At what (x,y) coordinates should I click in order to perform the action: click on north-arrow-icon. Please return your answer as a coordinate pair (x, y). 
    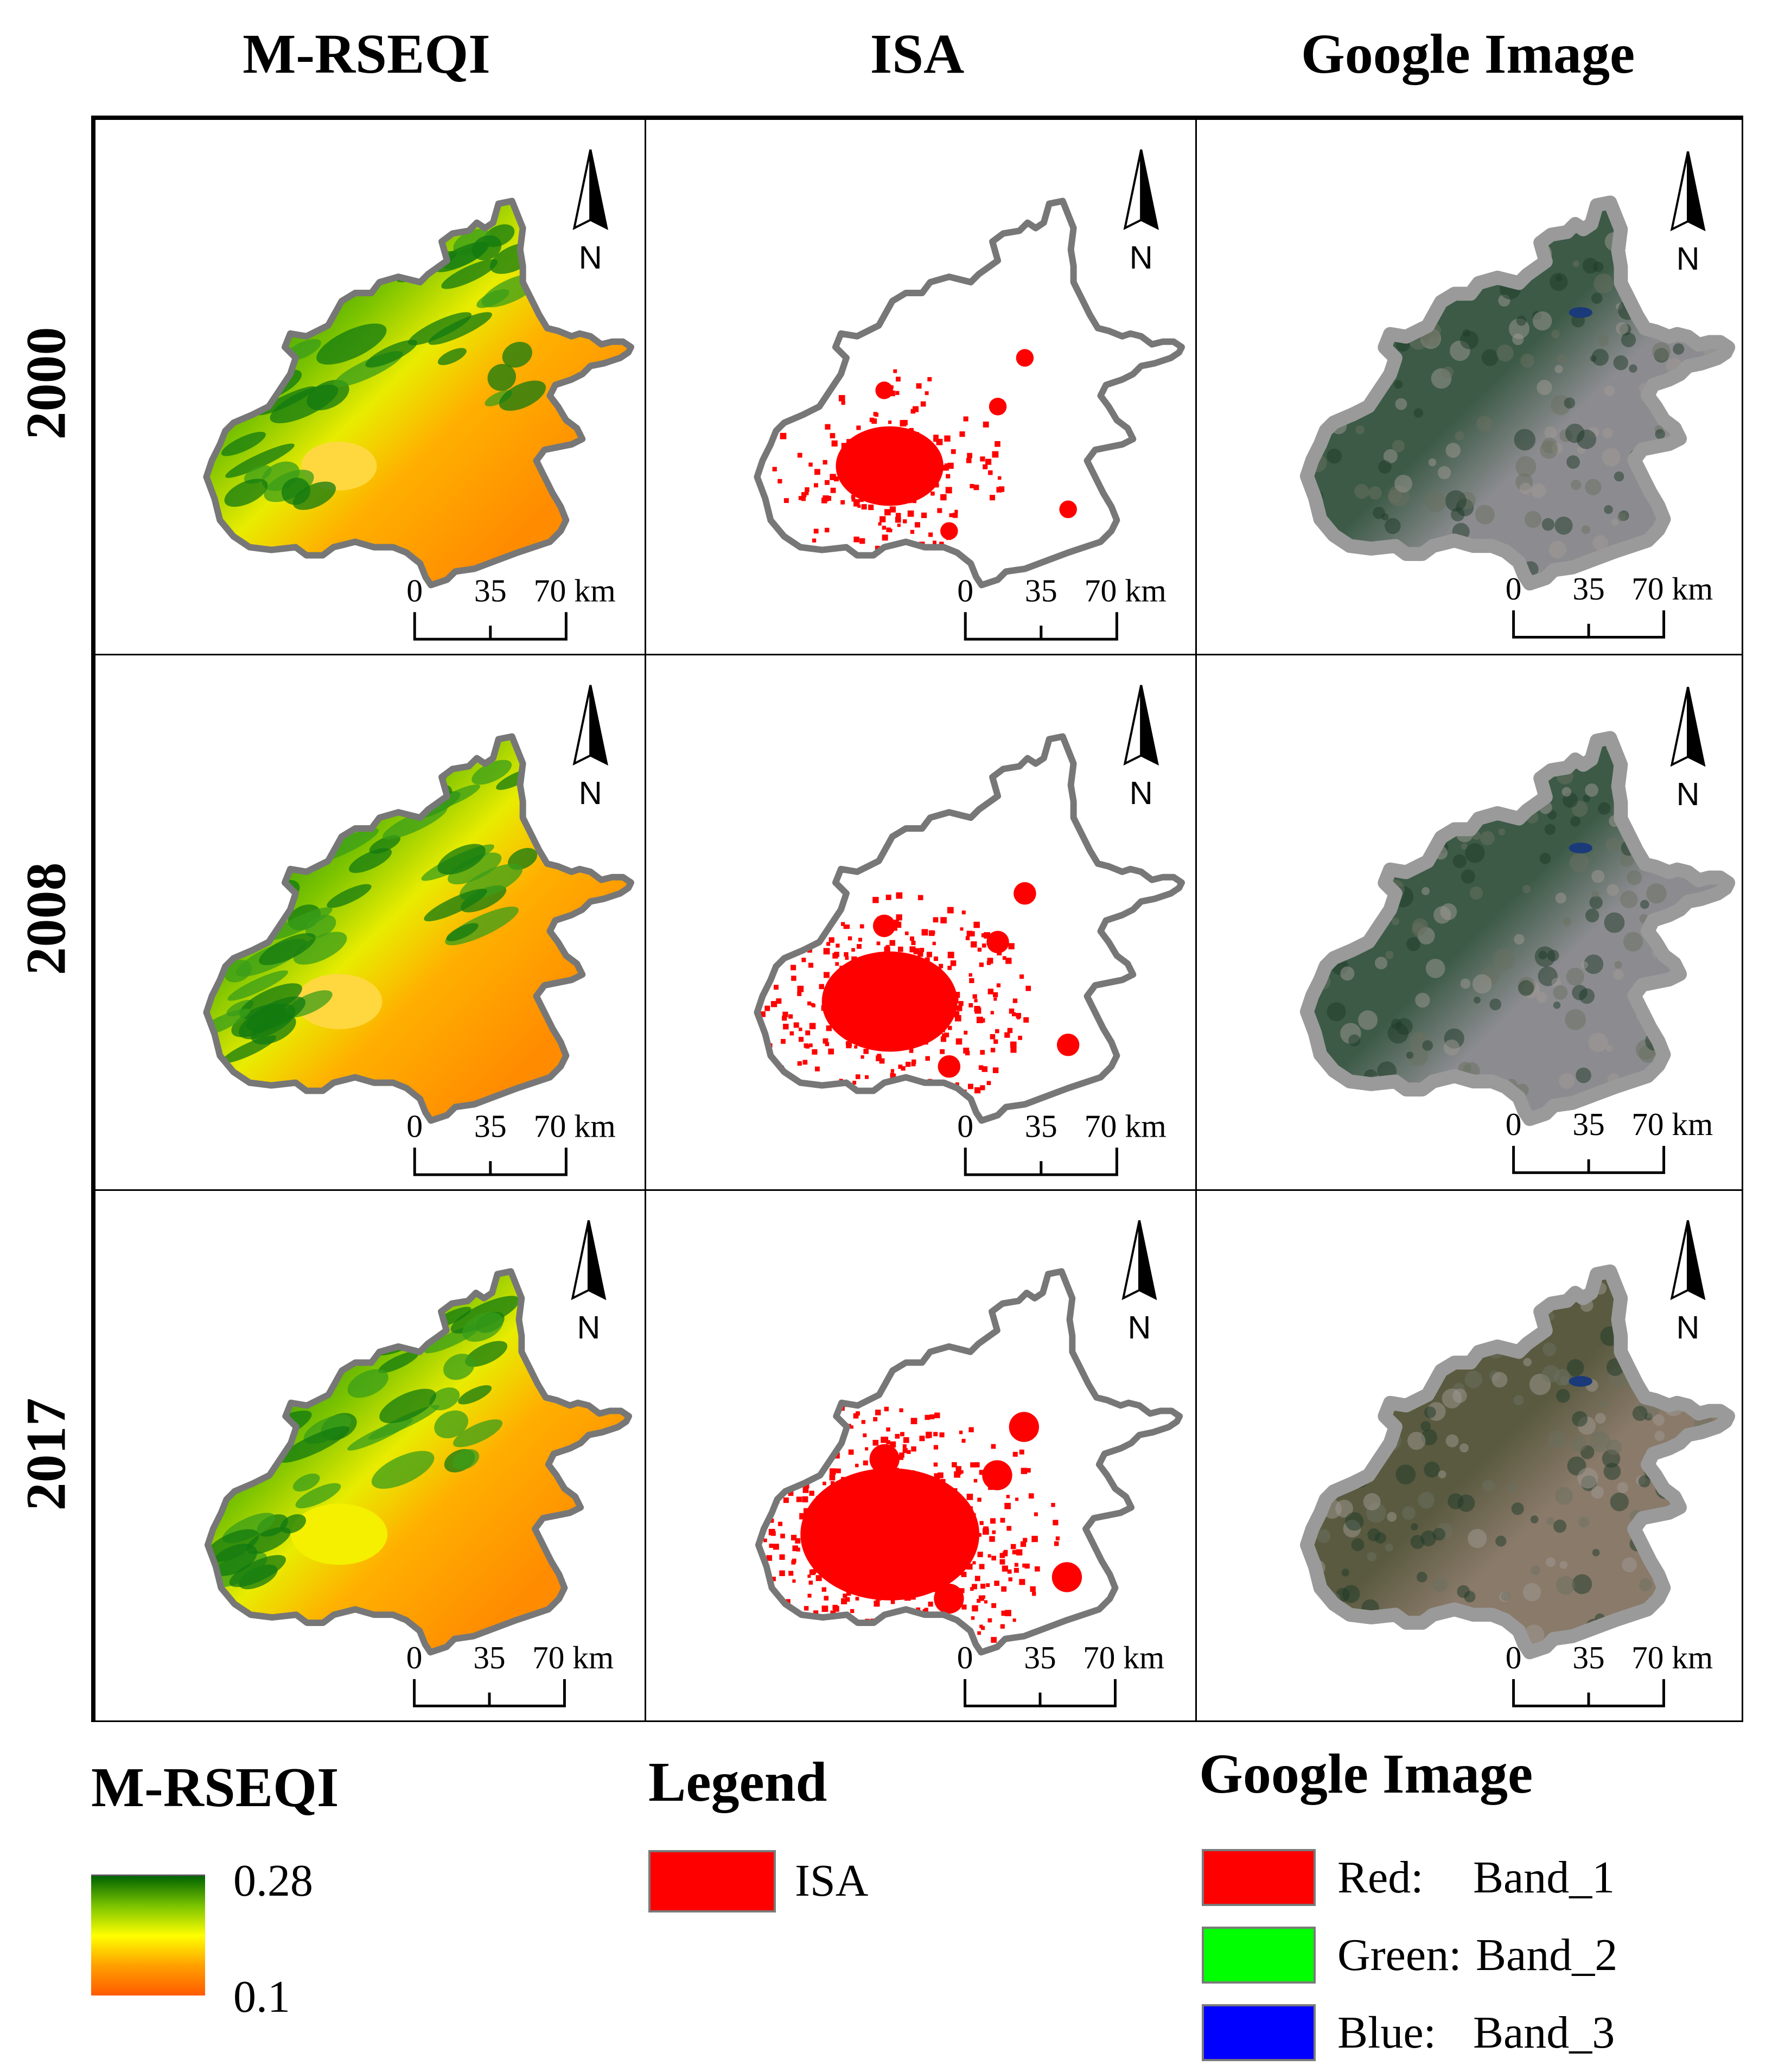
    Looking at the image, I should click on (1688, 191).